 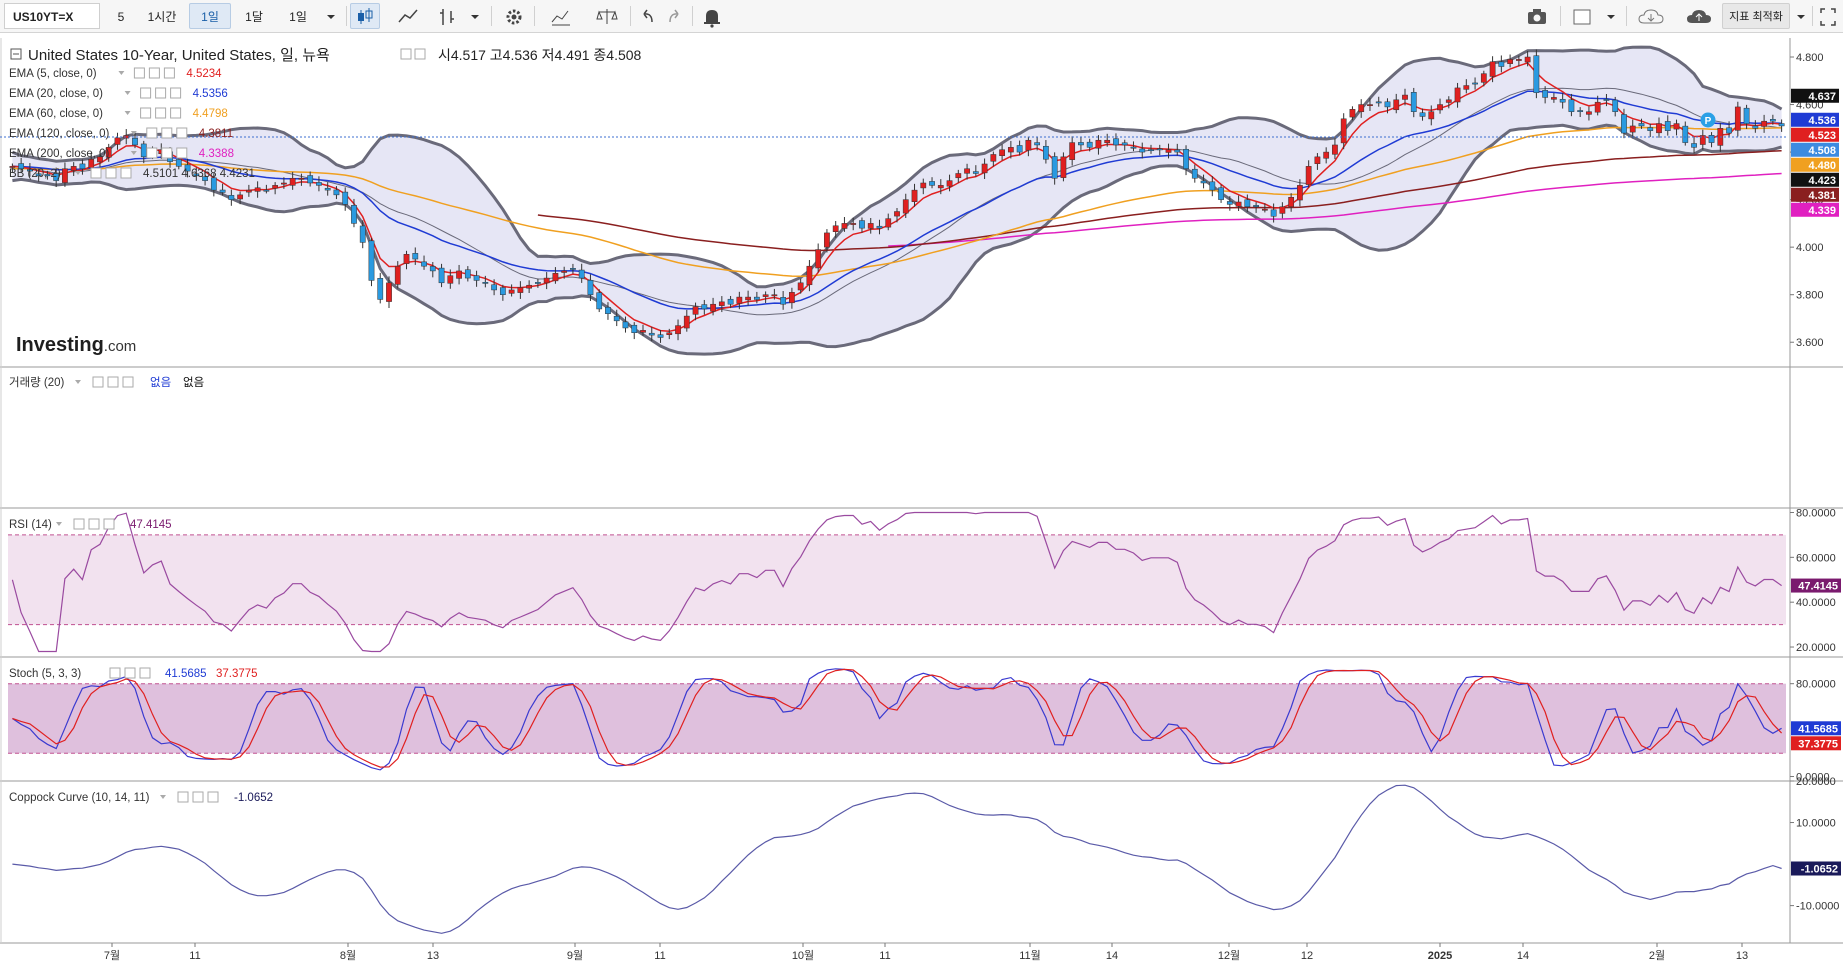 What do you see at coordinates (514, 16) in the screenshot?
I see `gear-icon` at bounding box center [514, 16].